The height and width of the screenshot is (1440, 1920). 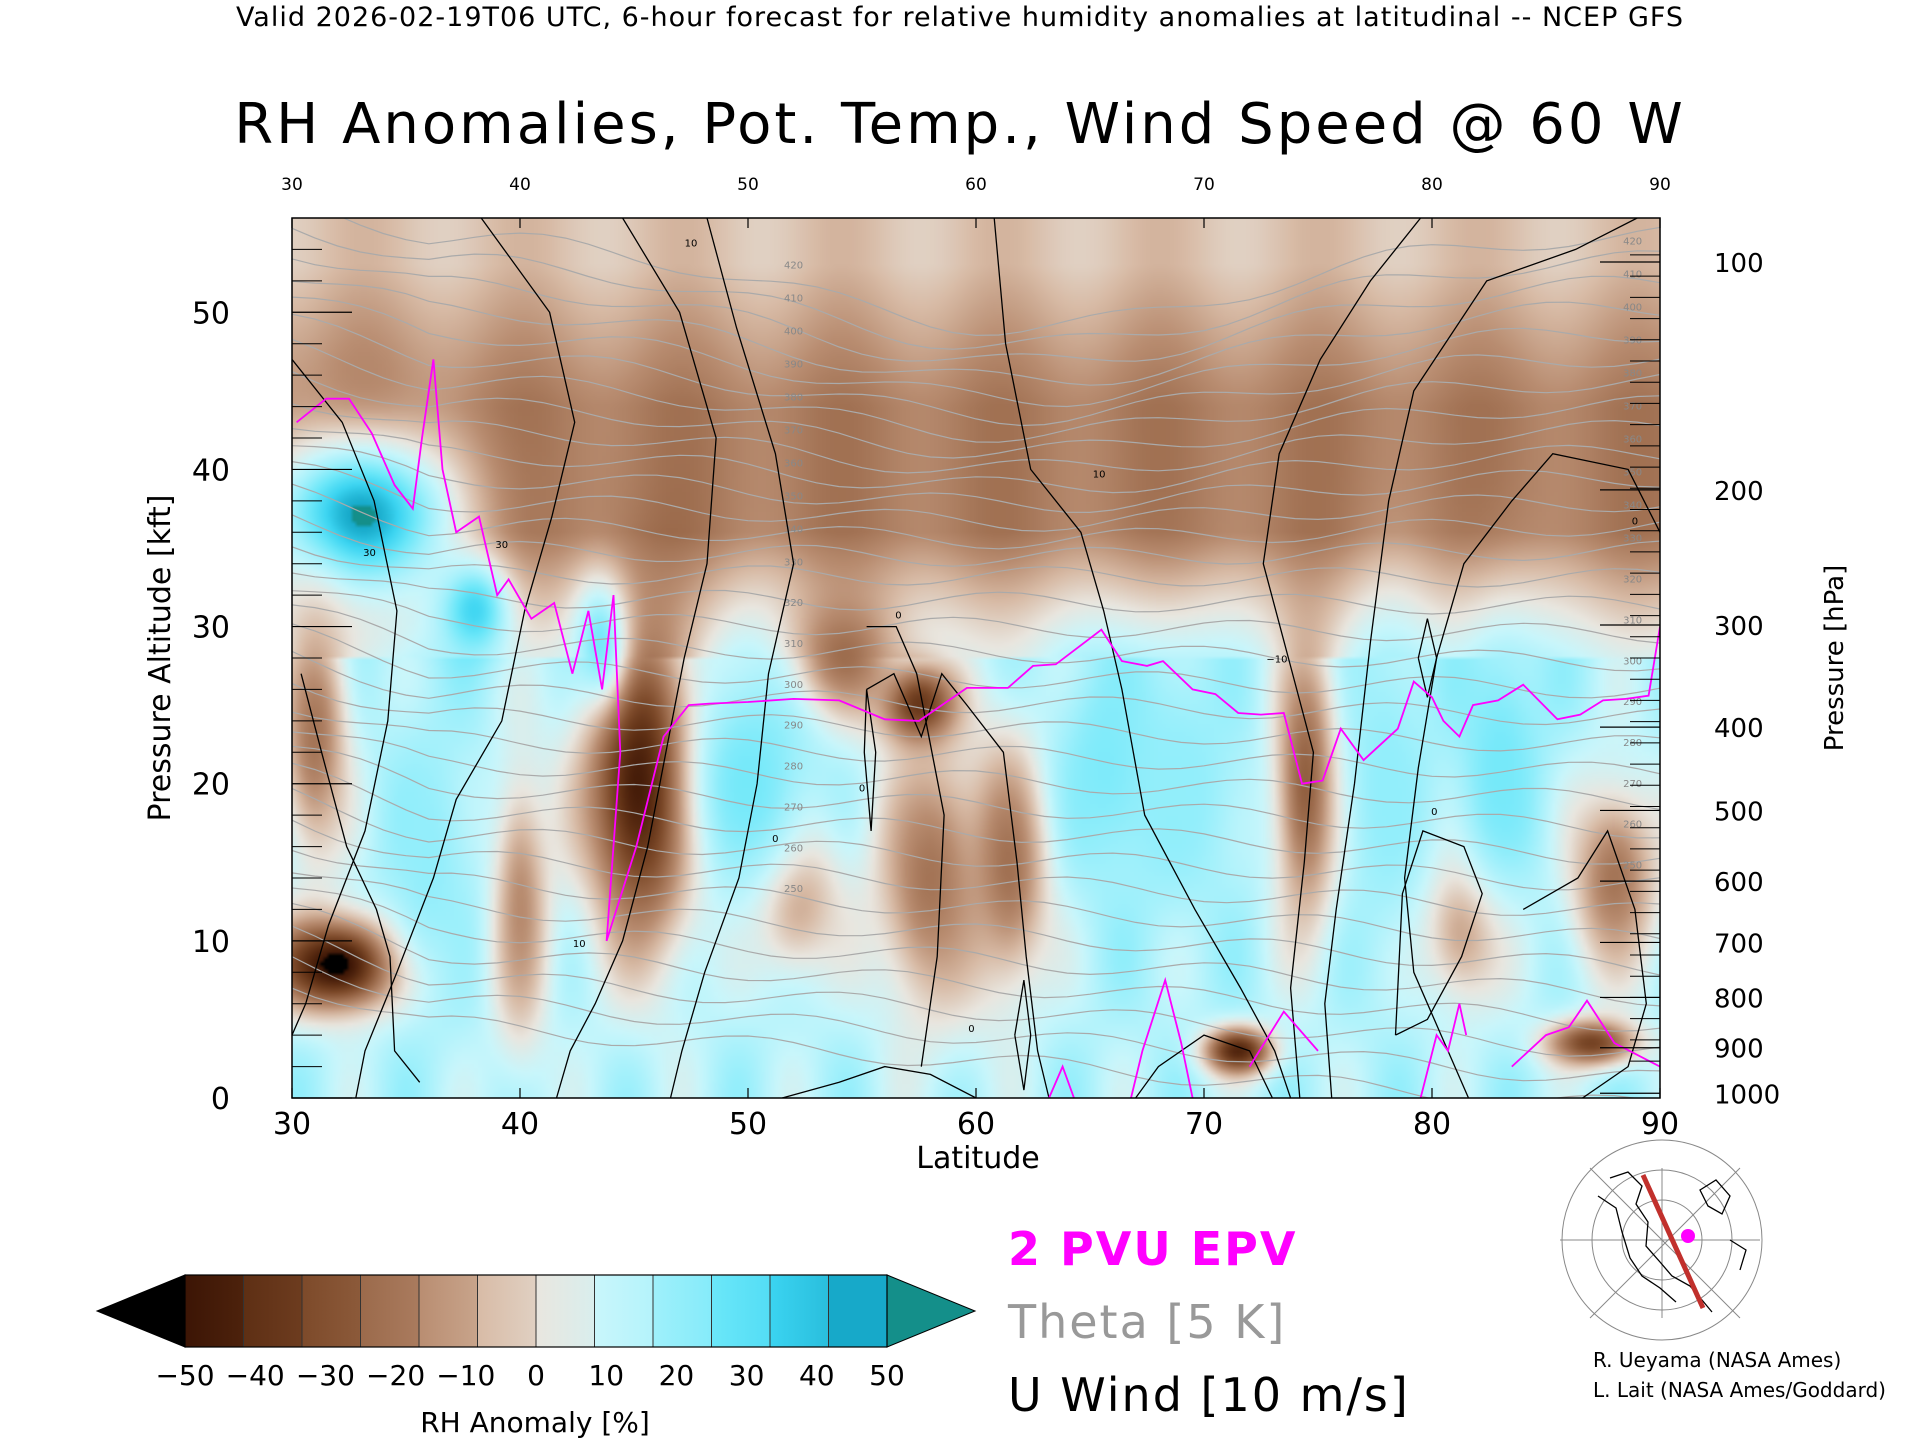 I want to click on theta-label: 340, so click(x=1632, y=506).